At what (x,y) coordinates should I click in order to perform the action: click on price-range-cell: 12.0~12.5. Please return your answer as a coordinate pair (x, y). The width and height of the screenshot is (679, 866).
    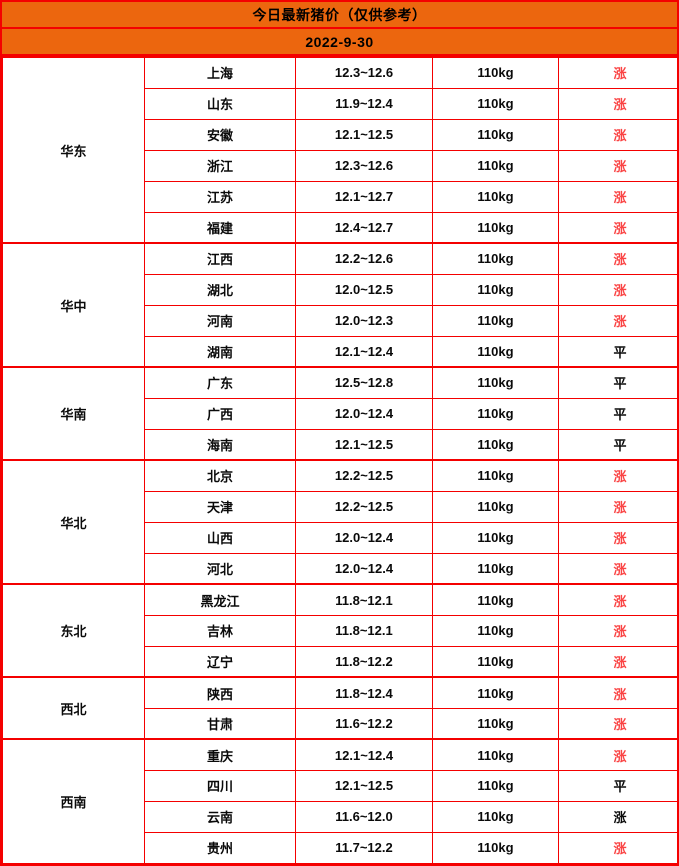
    Looking at the image, I should click on (364, 289).